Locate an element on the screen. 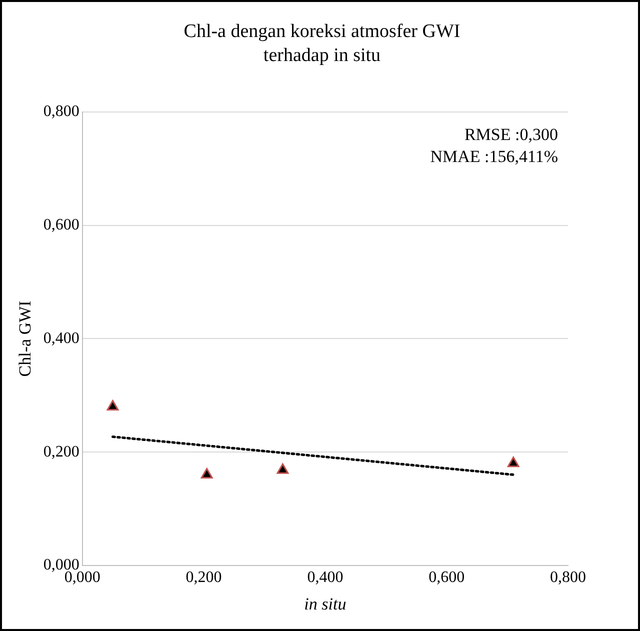 Image resolution: width=640 pixels, height=631 pixels. y-axis-title: Chl-a GWI is located at coordinates (25, 338).